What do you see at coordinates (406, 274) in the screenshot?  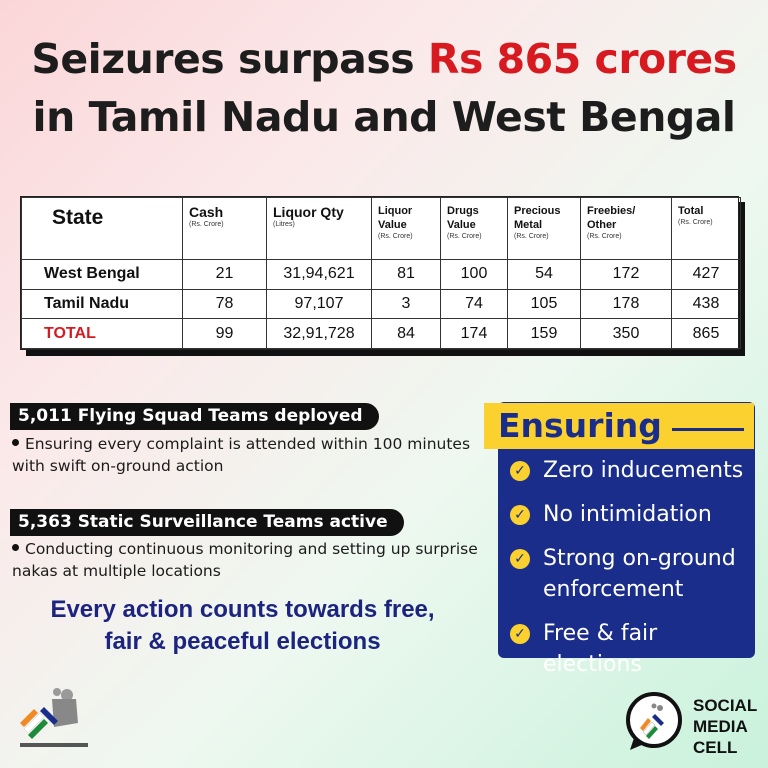 I see `cell-liquor-value: 81` at bounding box center [406, 274].